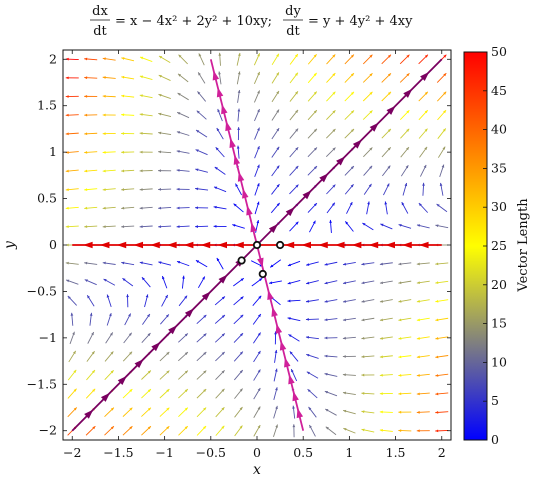  I want to click on y-tick-label: −0.5, so click(42, 290).